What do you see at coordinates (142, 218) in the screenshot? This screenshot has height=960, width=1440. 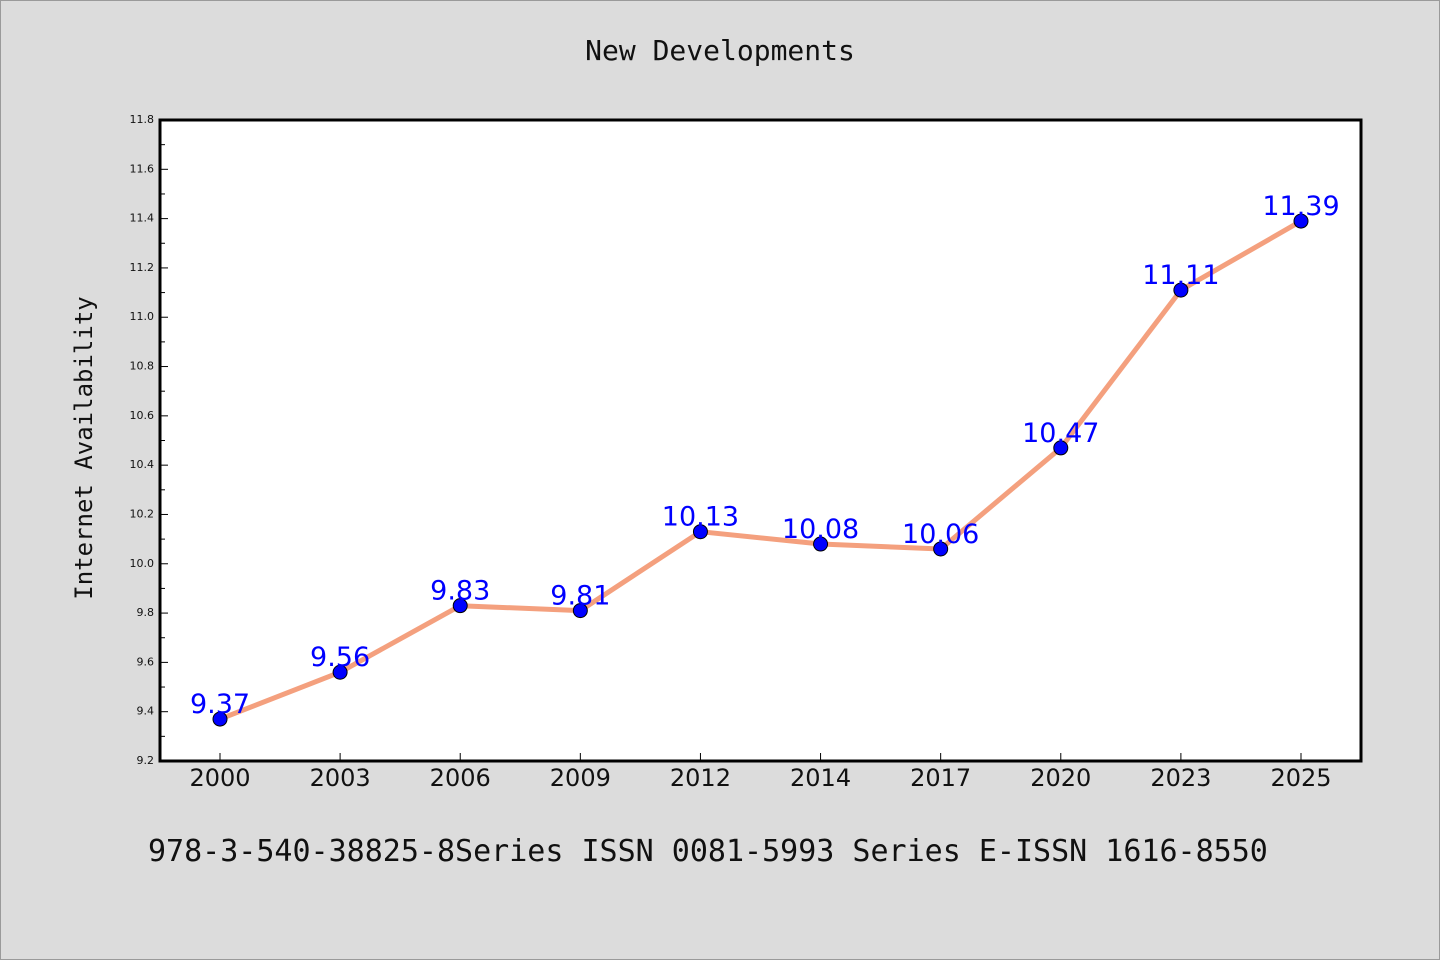 I see `y-tick-label: 11.4` at bounding box center [142, 218].